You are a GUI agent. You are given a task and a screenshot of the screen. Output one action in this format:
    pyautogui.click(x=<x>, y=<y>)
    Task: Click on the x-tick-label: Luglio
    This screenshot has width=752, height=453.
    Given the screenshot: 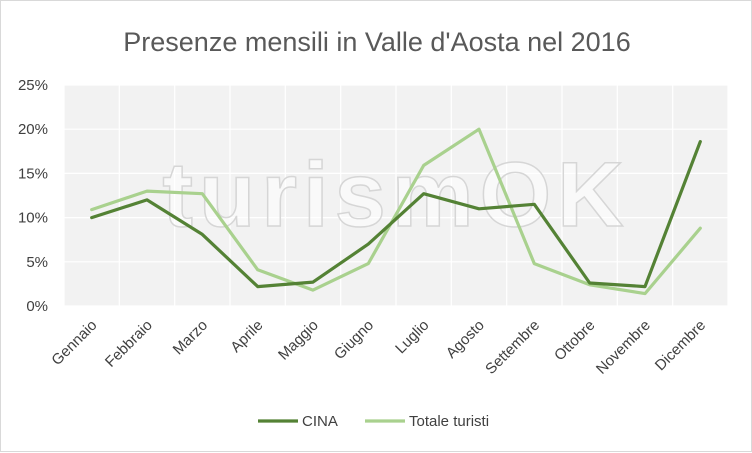 What is the action you would take?
    pyautogui.click(x=412, y=337)
    